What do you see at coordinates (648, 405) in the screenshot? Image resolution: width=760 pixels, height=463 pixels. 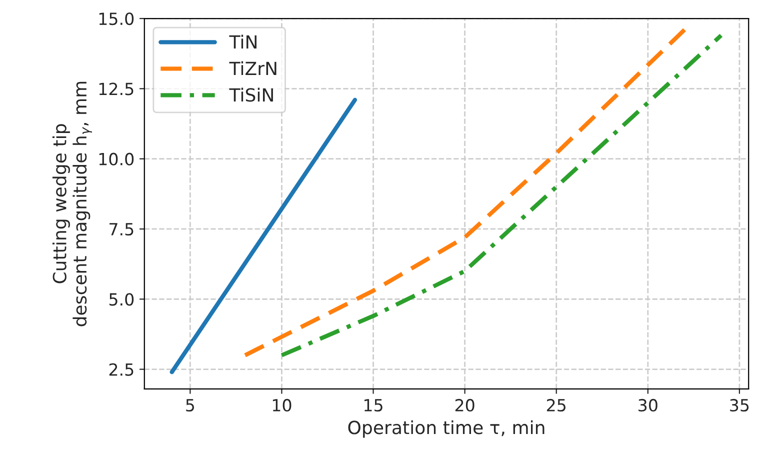 I see `x-tick-label: 30` at bounding box center [648, 405].